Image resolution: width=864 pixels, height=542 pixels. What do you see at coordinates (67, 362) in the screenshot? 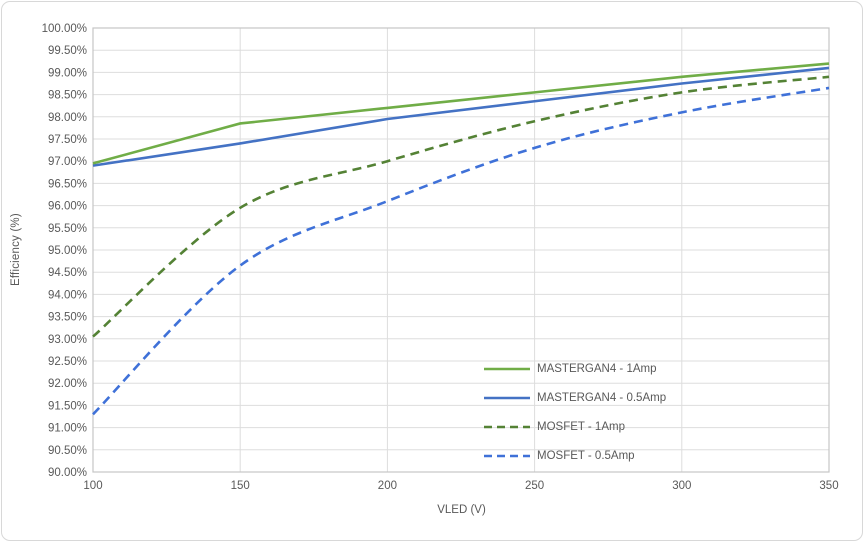
I see `y-tick-label: 92.50%` at bounding box center [67, 362].